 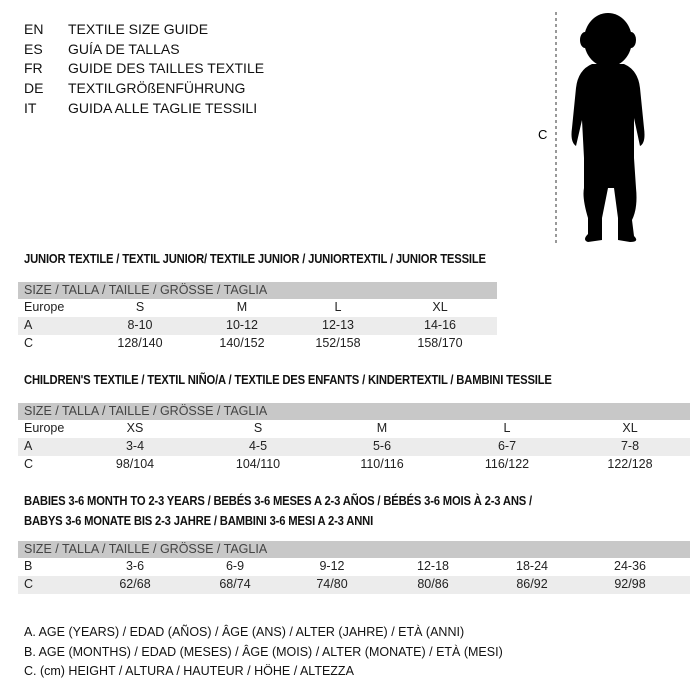 I want to click on table-row: B 3-6 6-9 9-12 12-18 18-24 24-36, so click(x=354, y=567).